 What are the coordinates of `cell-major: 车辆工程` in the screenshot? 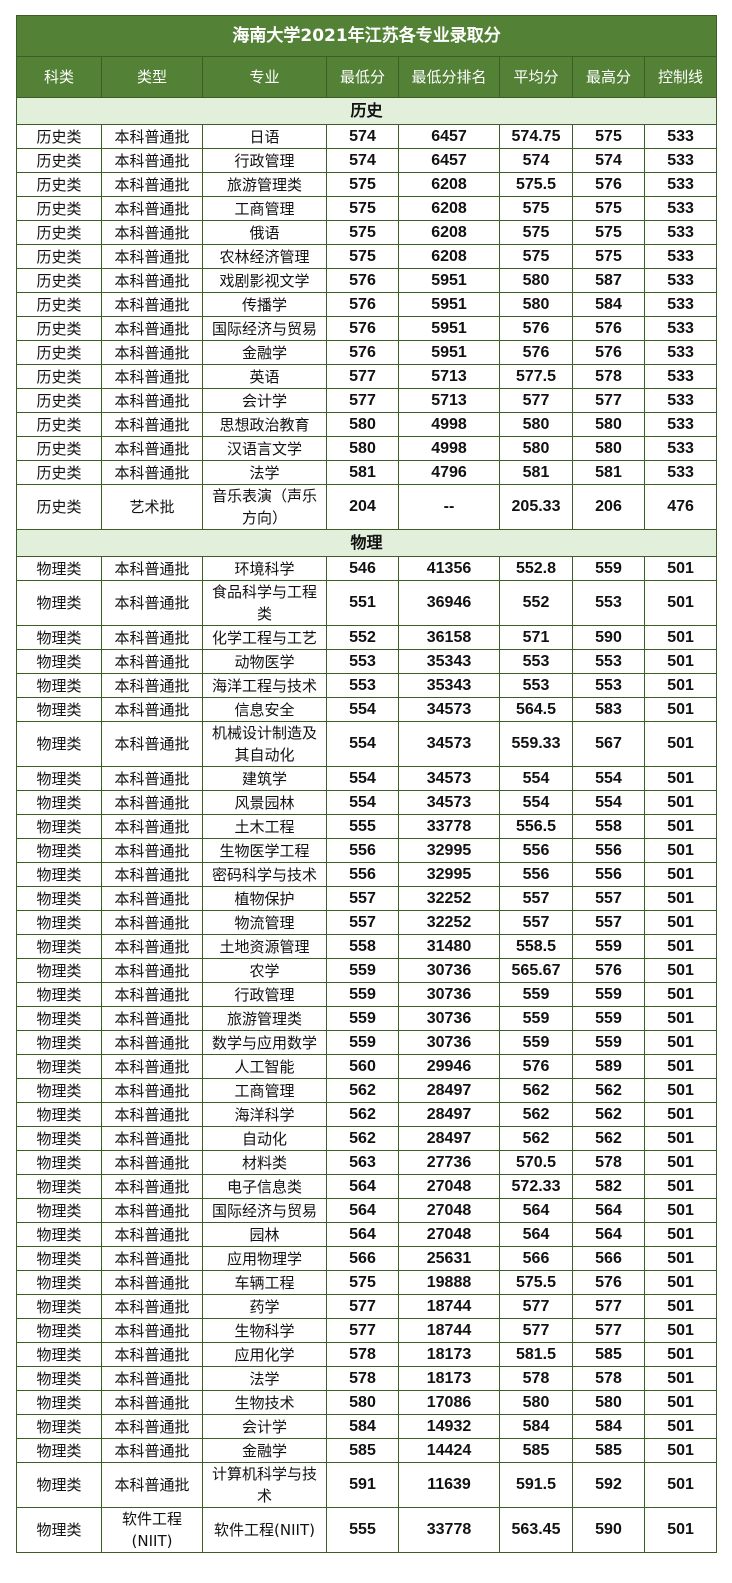 It's located at (264, 1282).